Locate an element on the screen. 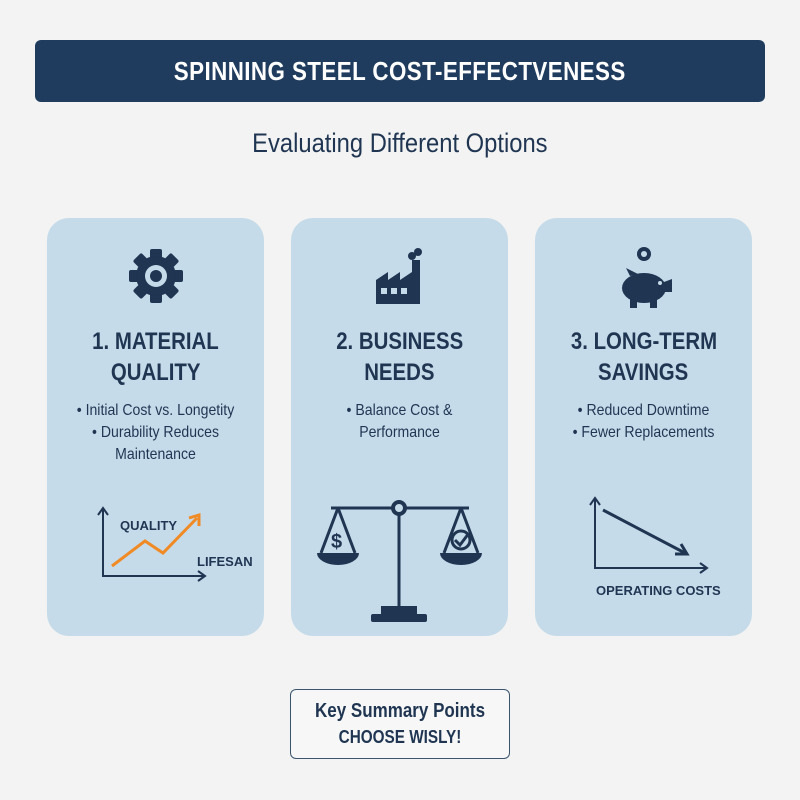  balance-scale-icon: $ is located at coordinates (399, 561).